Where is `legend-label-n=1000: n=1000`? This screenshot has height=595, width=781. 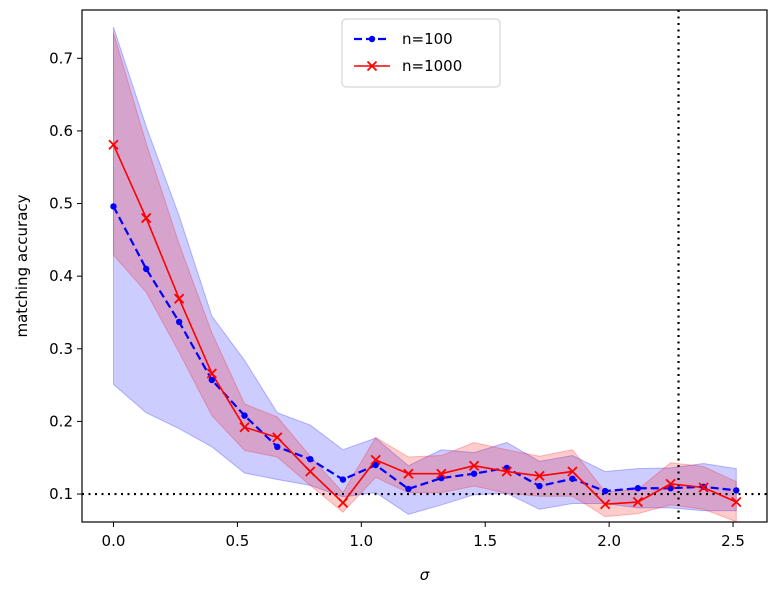 legend-label-n=1000: n=1000 is located at coordinates (432, 66).